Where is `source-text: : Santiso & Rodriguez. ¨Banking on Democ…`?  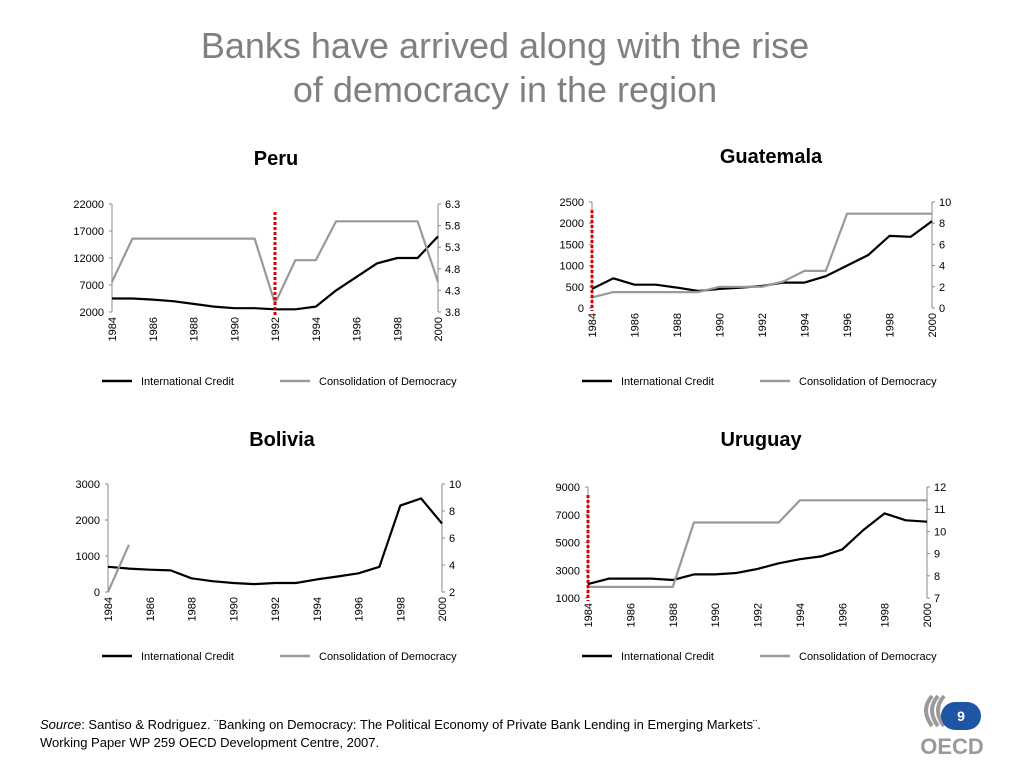
source-text: : Santiso & Rodriguez. ¨Banking on Democ… is located at coordinates (421, 724).